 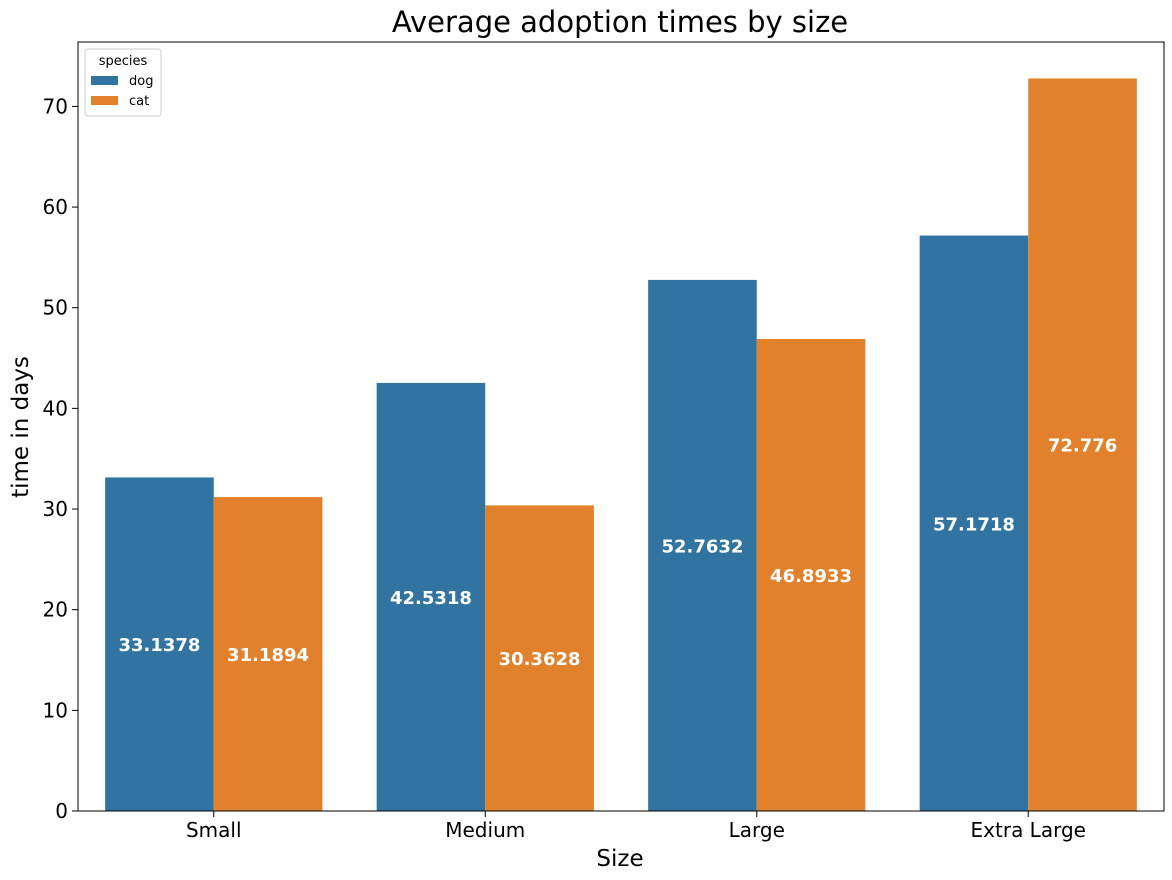 What do you see at coordinates (1028, 830) in the screenshot?
I see `x-tick-label: Extra Large` at bounding box center [1028, 830].